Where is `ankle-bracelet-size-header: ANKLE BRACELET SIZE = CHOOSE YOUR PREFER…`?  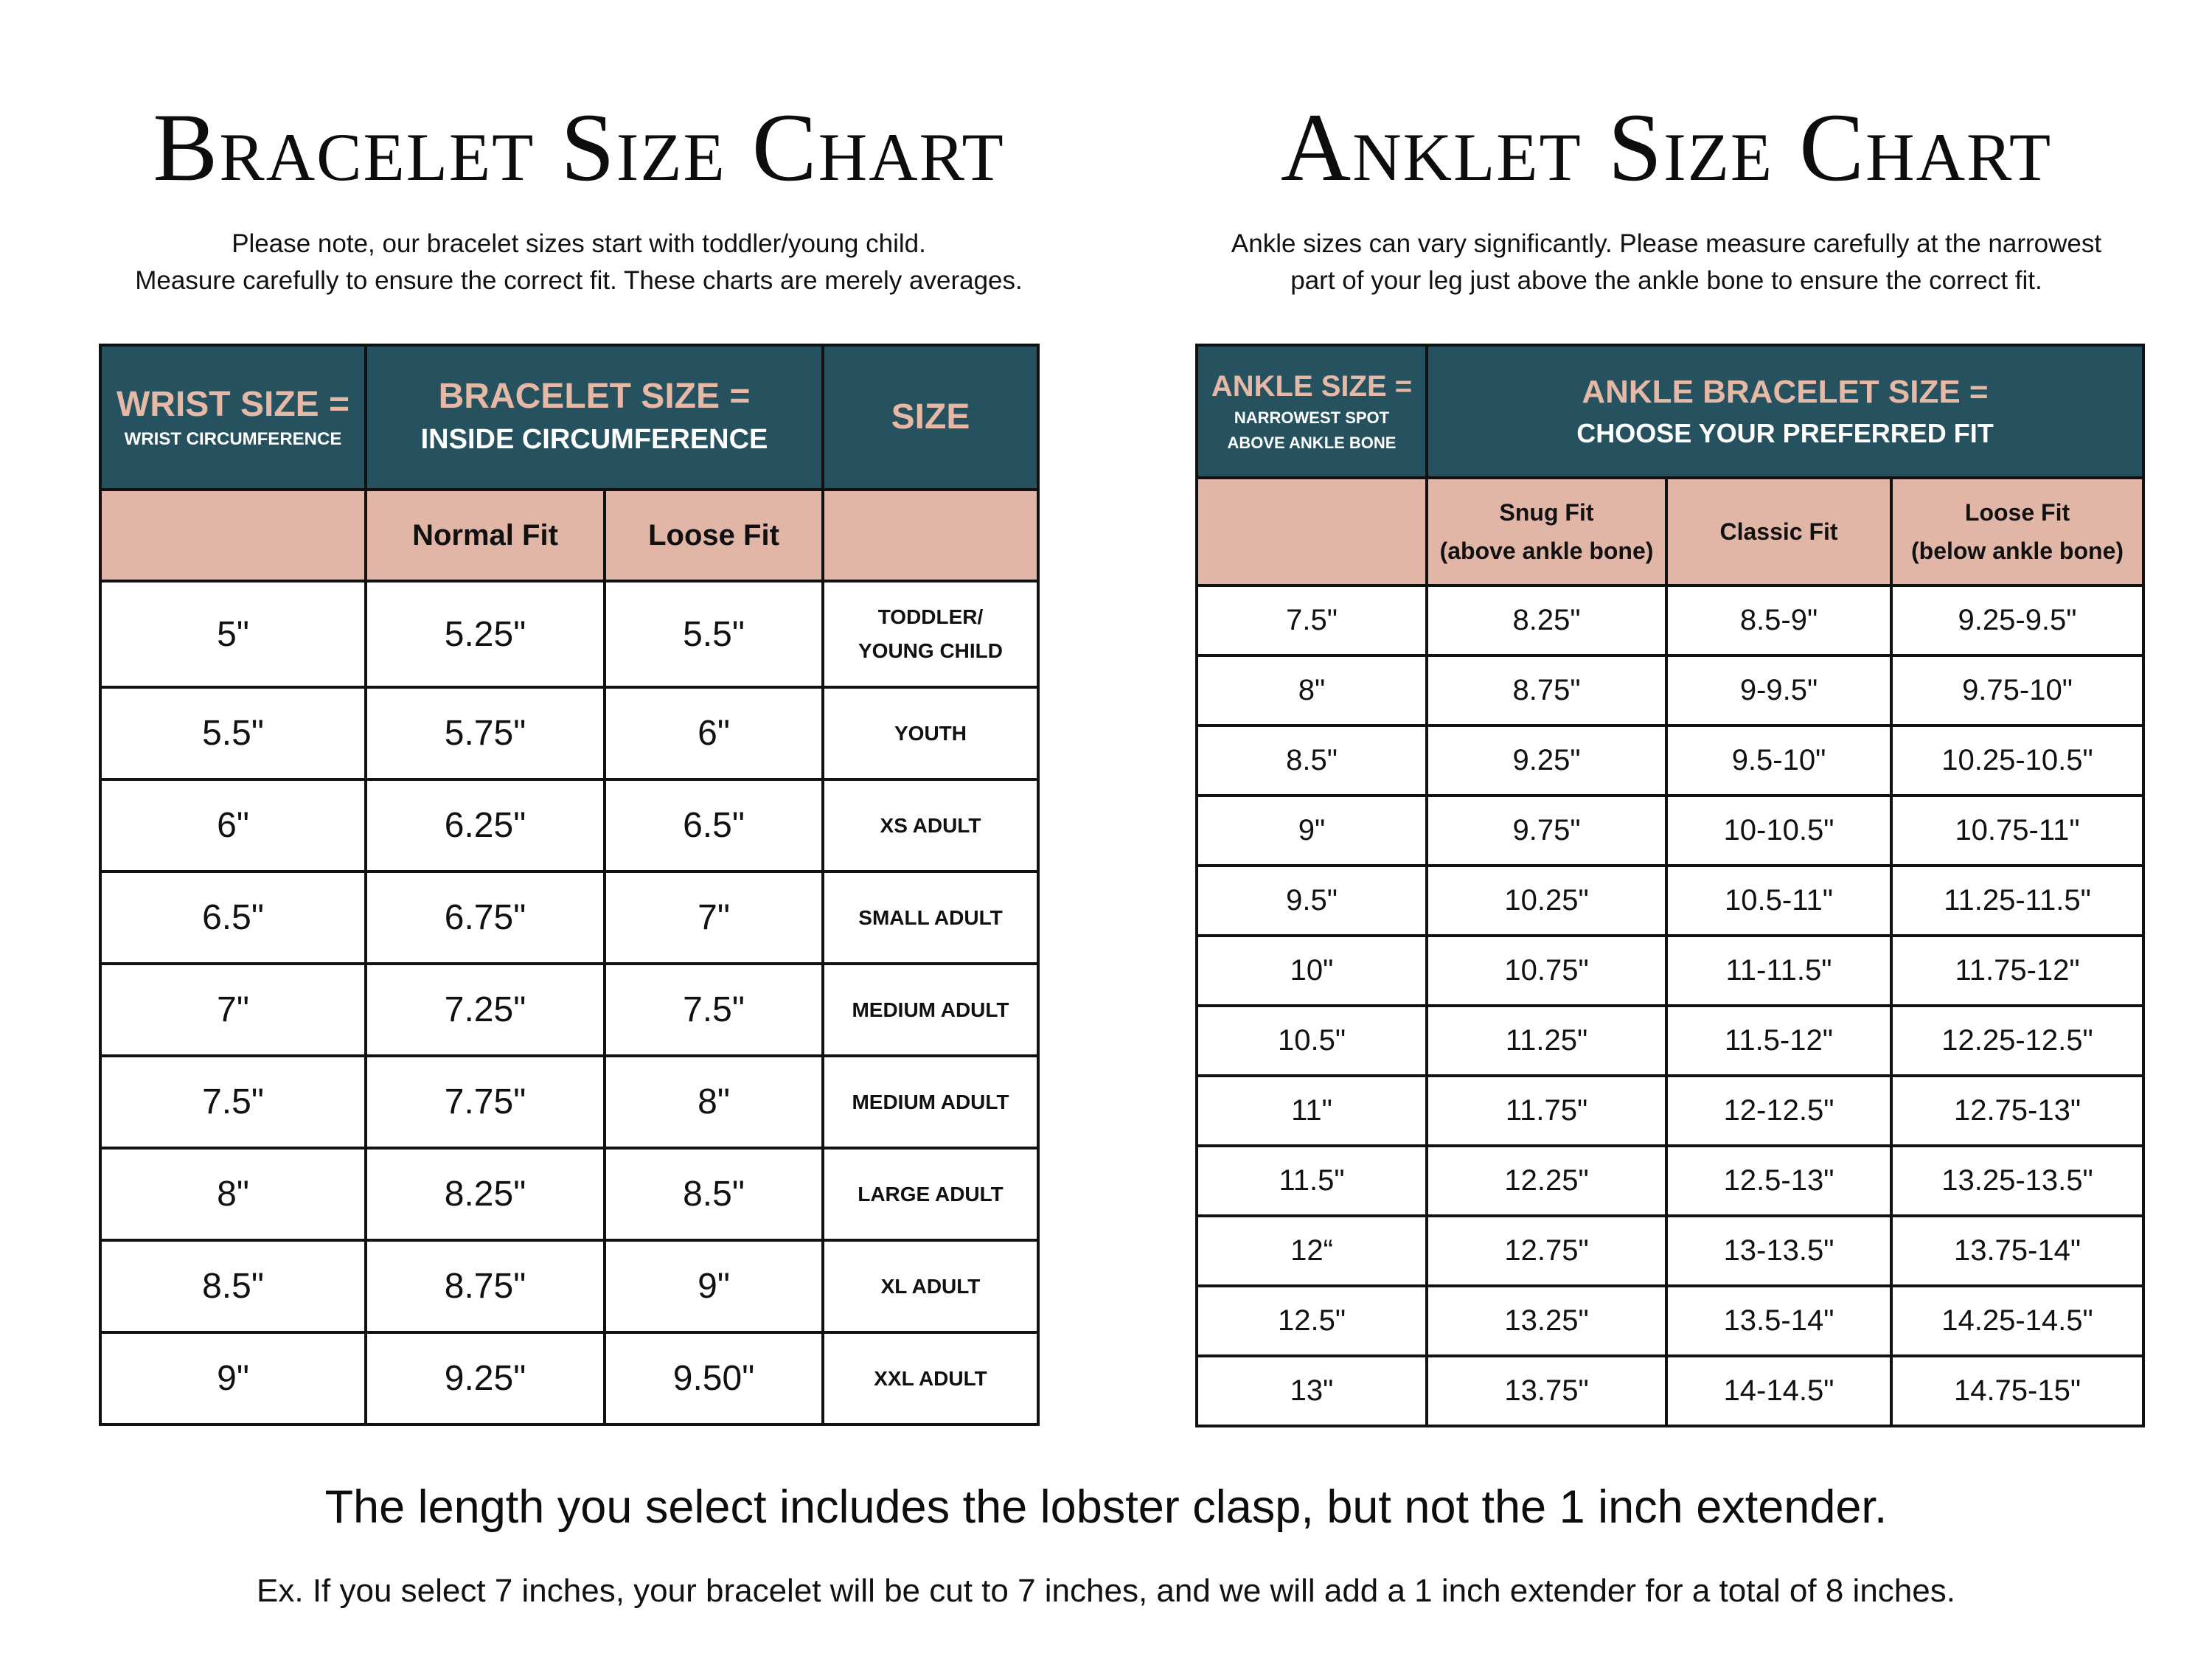 ankle-bracelet-size-header: ANKLE BRACELET SIZE = CHOOSE YOUR PREFER… is located at coordinates (1785, 411).